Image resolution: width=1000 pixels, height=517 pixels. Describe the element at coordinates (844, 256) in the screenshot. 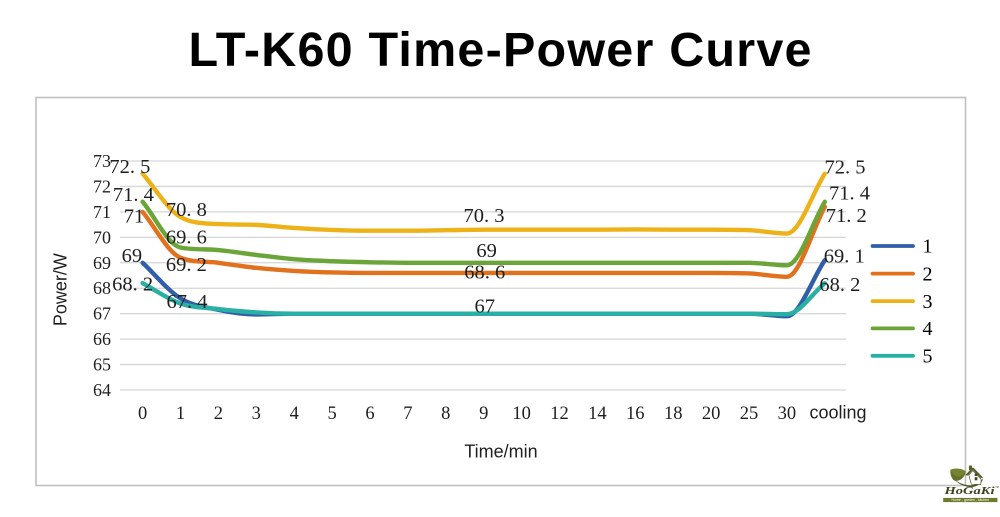

I see `svg-text: 69. 1` at that location.